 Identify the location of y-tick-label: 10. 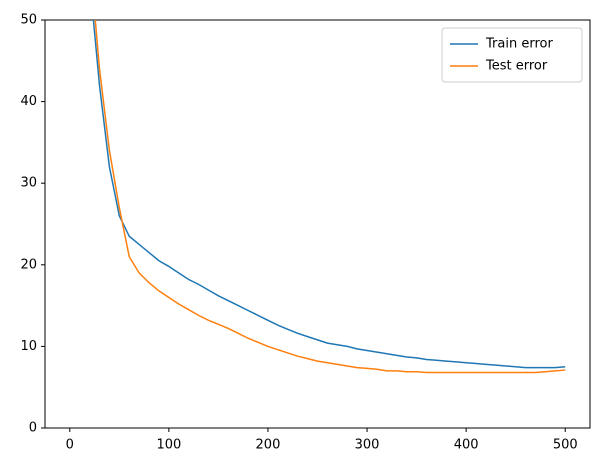
(28, 346).